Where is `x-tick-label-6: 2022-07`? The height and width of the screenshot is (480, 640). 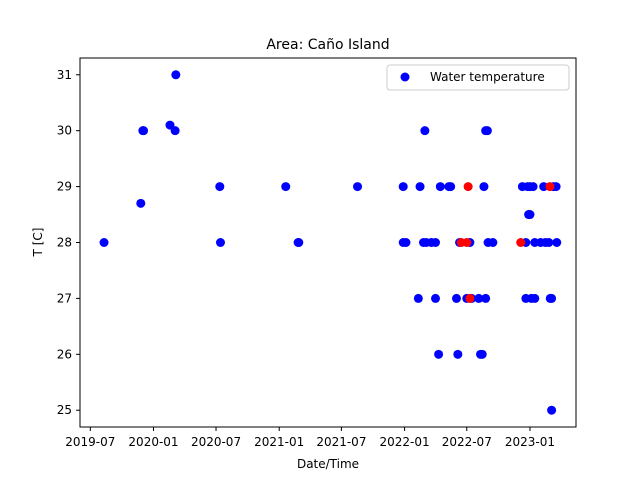 x-tick-label-6: 2022-07 is located at coordinates (467, 442).